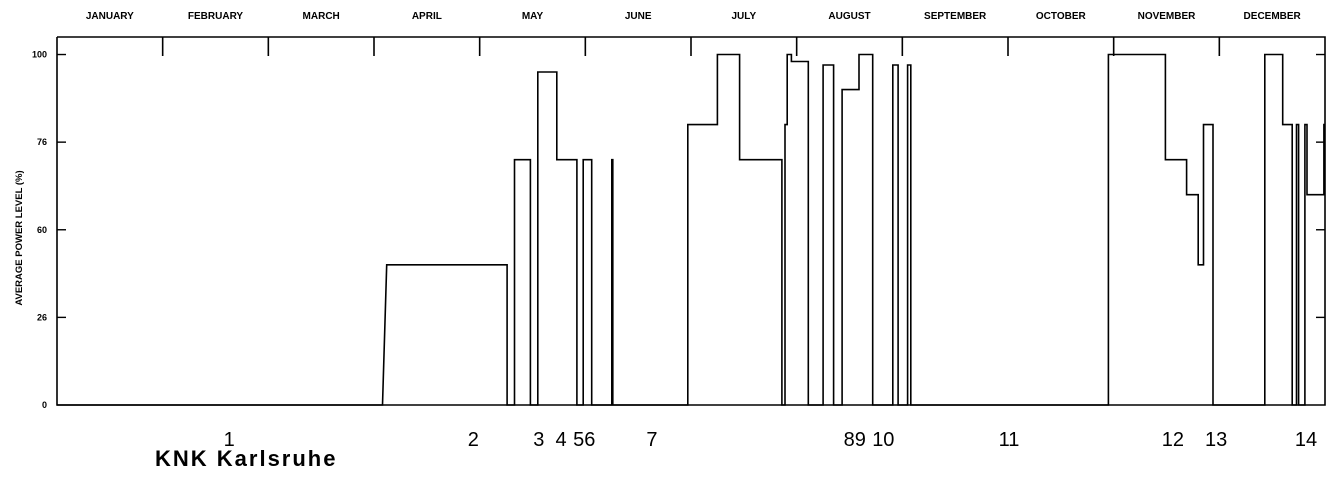 The height and width of the screenshot is (490, 1329). What do you see at coordinates (44, 405) in the screenshot?
I see `y-tick-label: 0` at bounding box center [44, 405].